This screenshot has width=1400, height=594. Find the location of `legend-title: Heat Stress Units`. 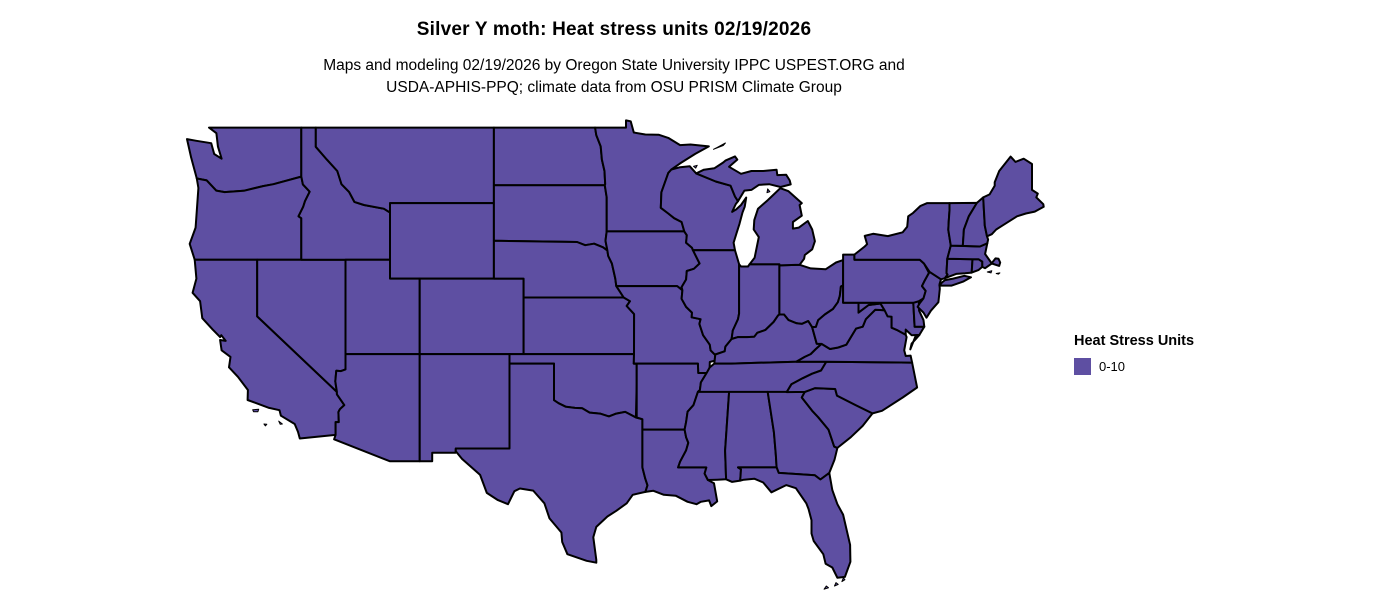

legend-title: Heat Stress Units is located at coordinates (1134, 341).